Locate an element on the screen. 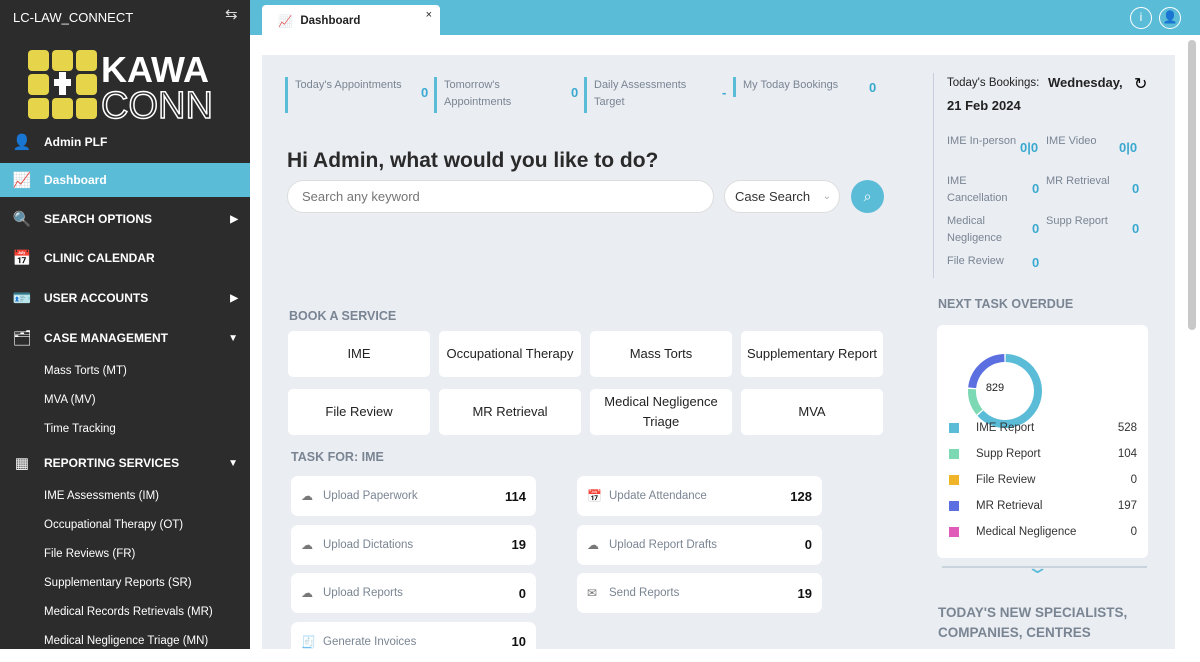 The width and height of the screenshot is (1200, 662). calendar-icon: 📅 is located at coordinates (594, 496).